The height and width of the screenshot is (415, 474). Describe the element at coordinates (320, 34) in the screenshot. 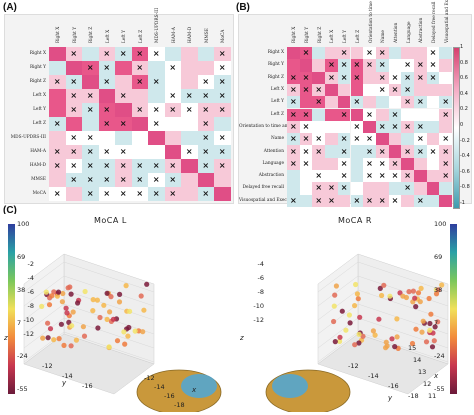

I see `heatmap-col-label: Right Z` at that location.